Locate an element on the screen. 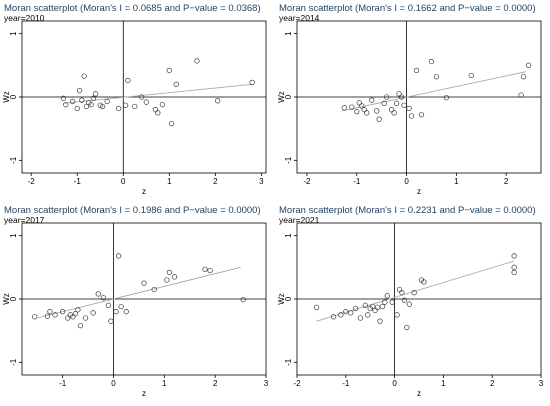 The height and width of the screenshot is (406, 550). chart-subtitle: year=2014 is located at coordinates (299, 18).